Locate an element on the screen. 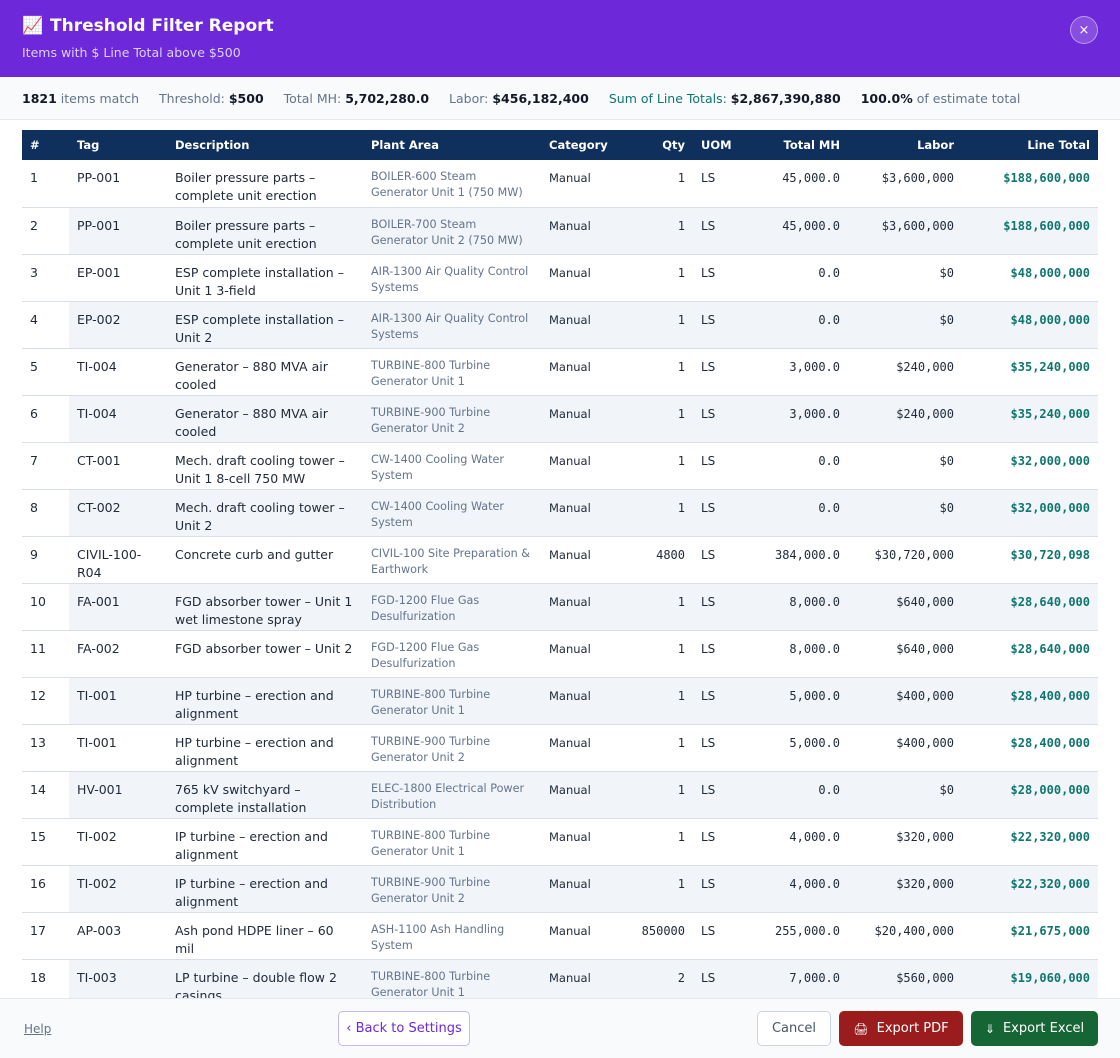 This screenshot has width=1120, height=1058. column-header: Labor is located at coordinates (905, 145).